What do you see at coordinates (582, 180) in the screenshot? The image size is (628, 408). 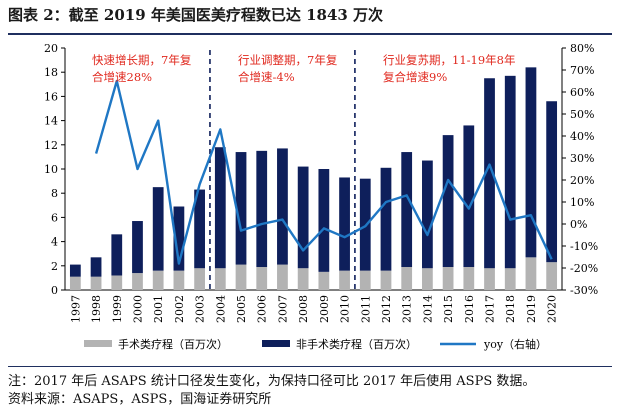 I see `y2-tick-label: 20%` at bounding box center [582, 180].